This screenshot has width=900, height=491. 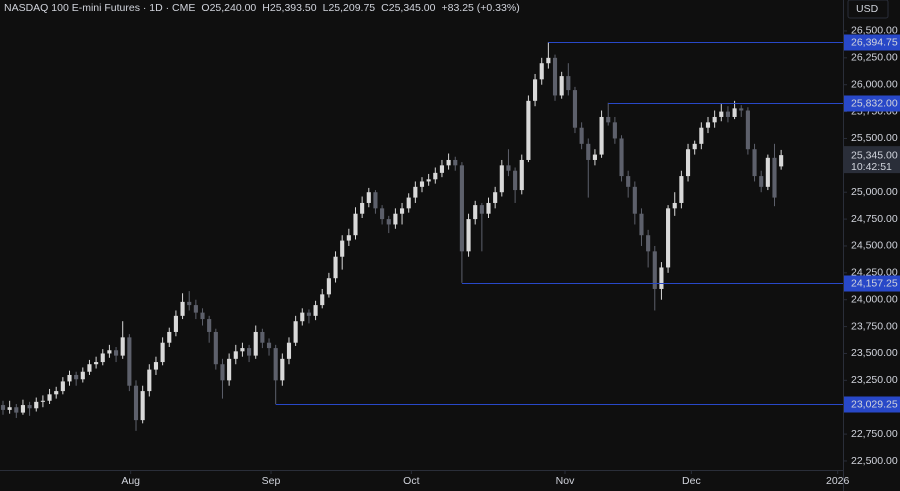 I want to click on field-key: O, so click(x=205, y=8).